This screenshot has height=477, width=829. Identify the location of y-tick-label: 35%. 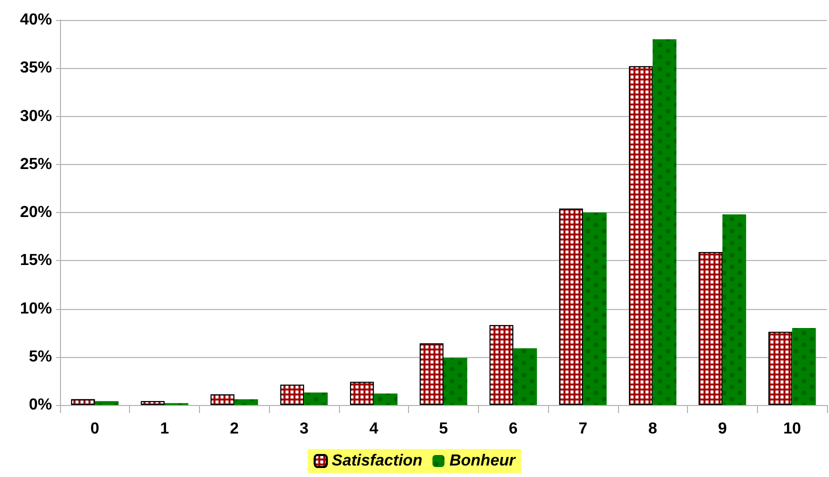
(36, 68).